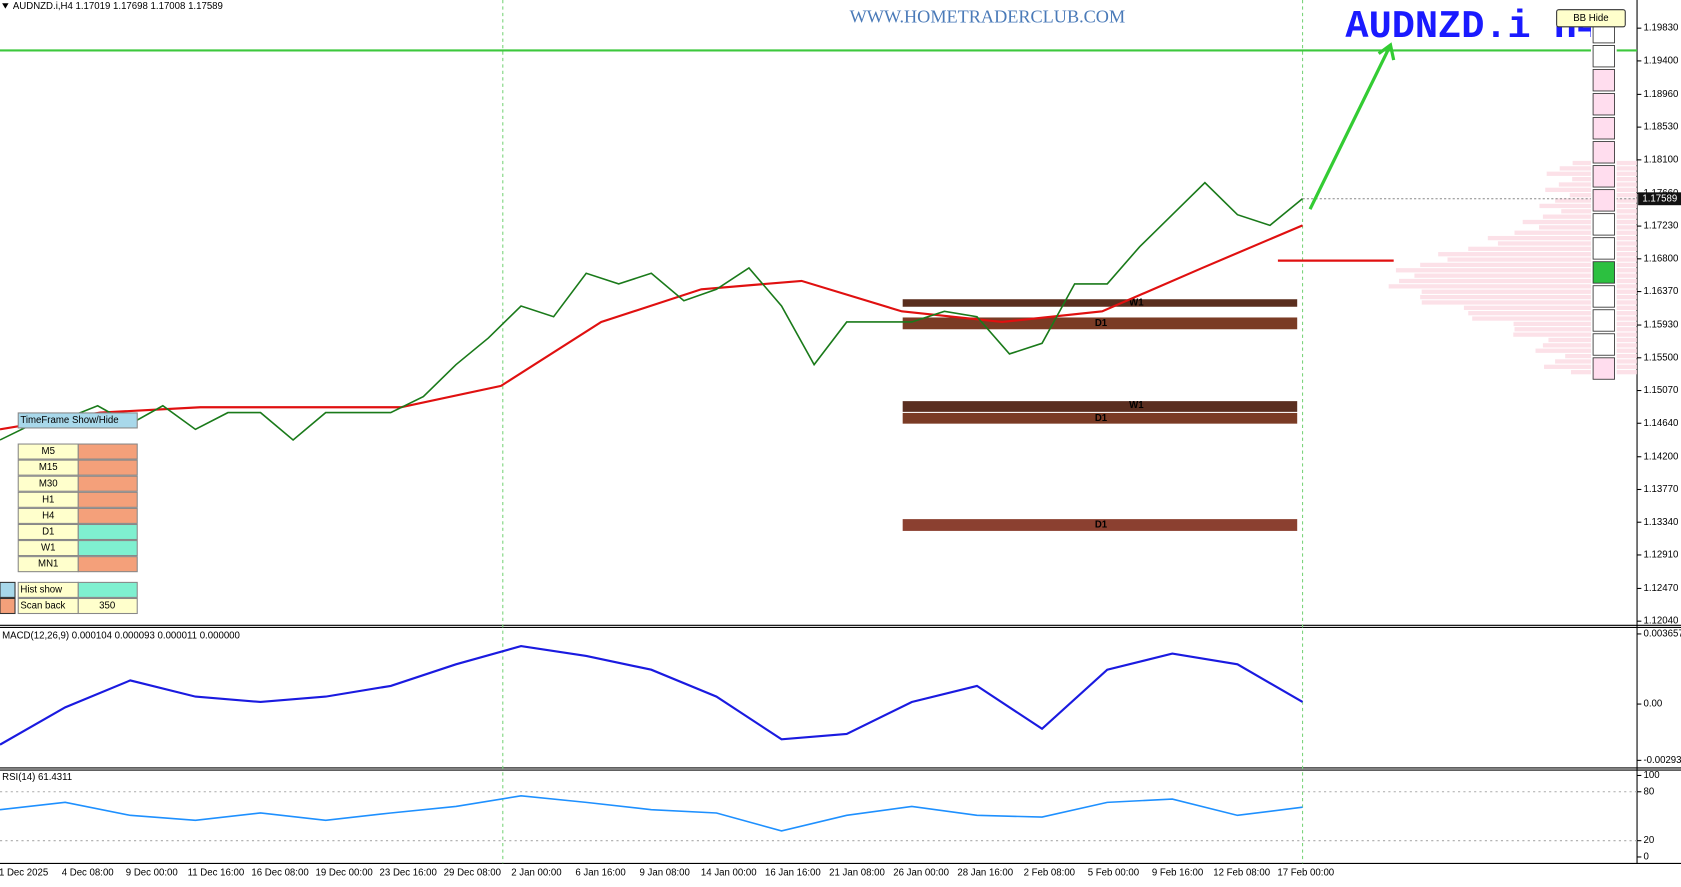 This screenshot has height=887, width=1681. Describe the element at coordinates (652, 695) in the screenshot. I see `macd-line` at that location.